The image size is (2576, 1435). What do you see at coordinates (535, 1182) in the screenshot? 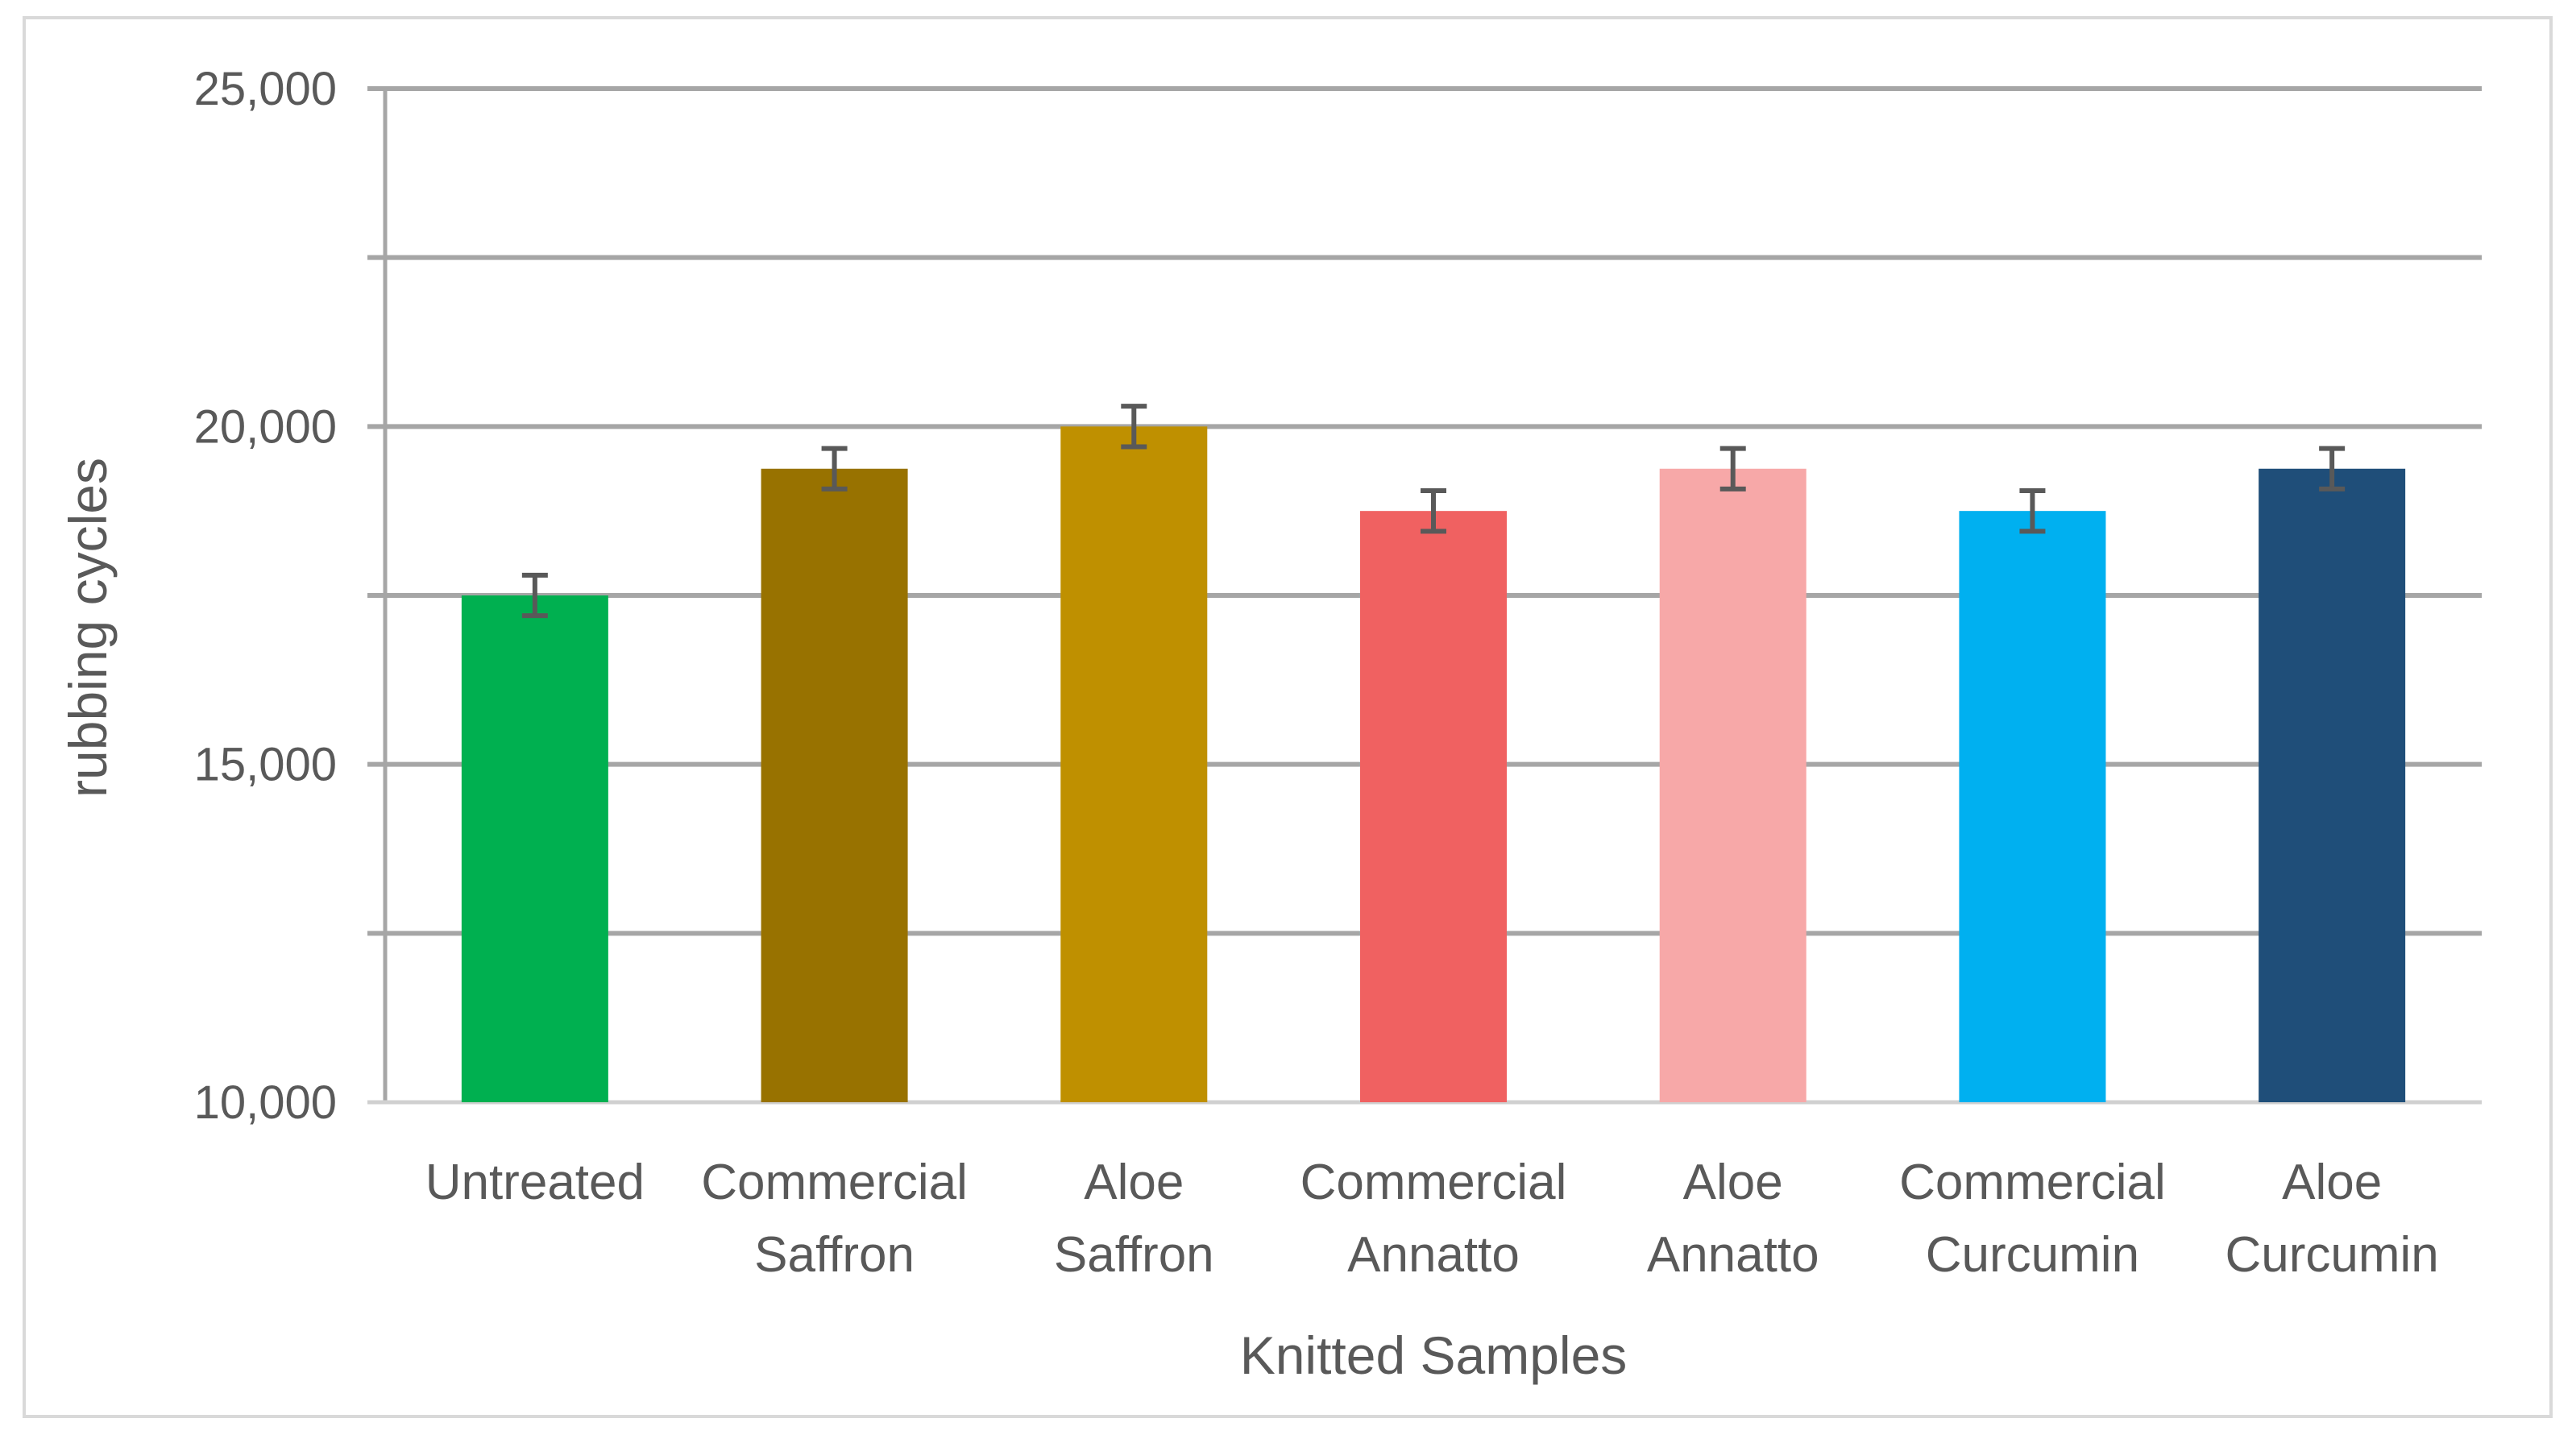
I see `x-tick-label: Untreated` at bounding box center [535, 1182].